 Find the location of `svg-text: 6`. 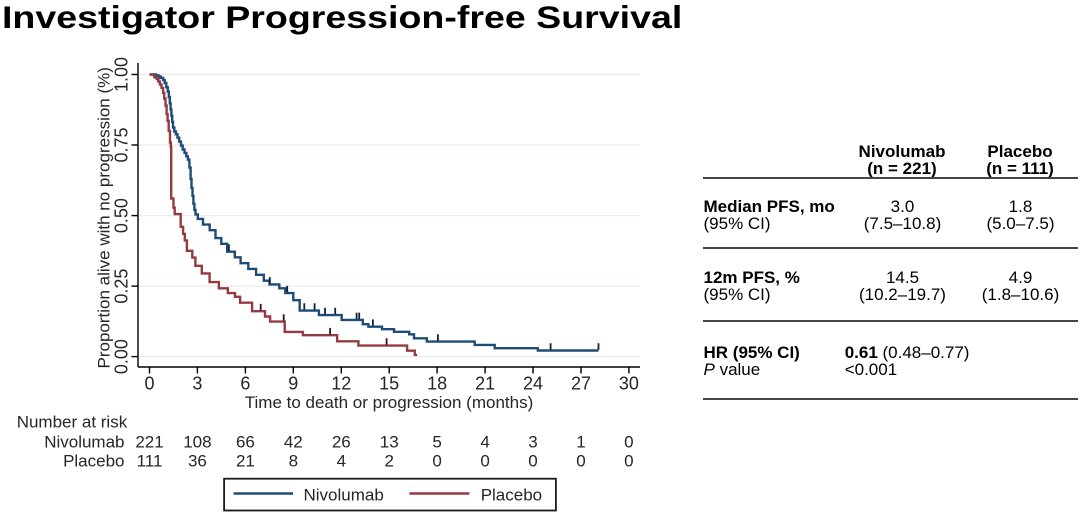

svg-text: 6 is located at coordinates (245, 383).